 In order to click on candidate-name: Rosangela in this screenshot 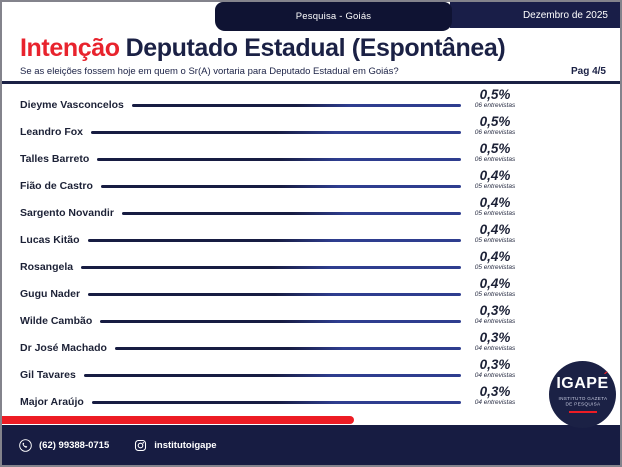, I will do `click(47, 267)`.